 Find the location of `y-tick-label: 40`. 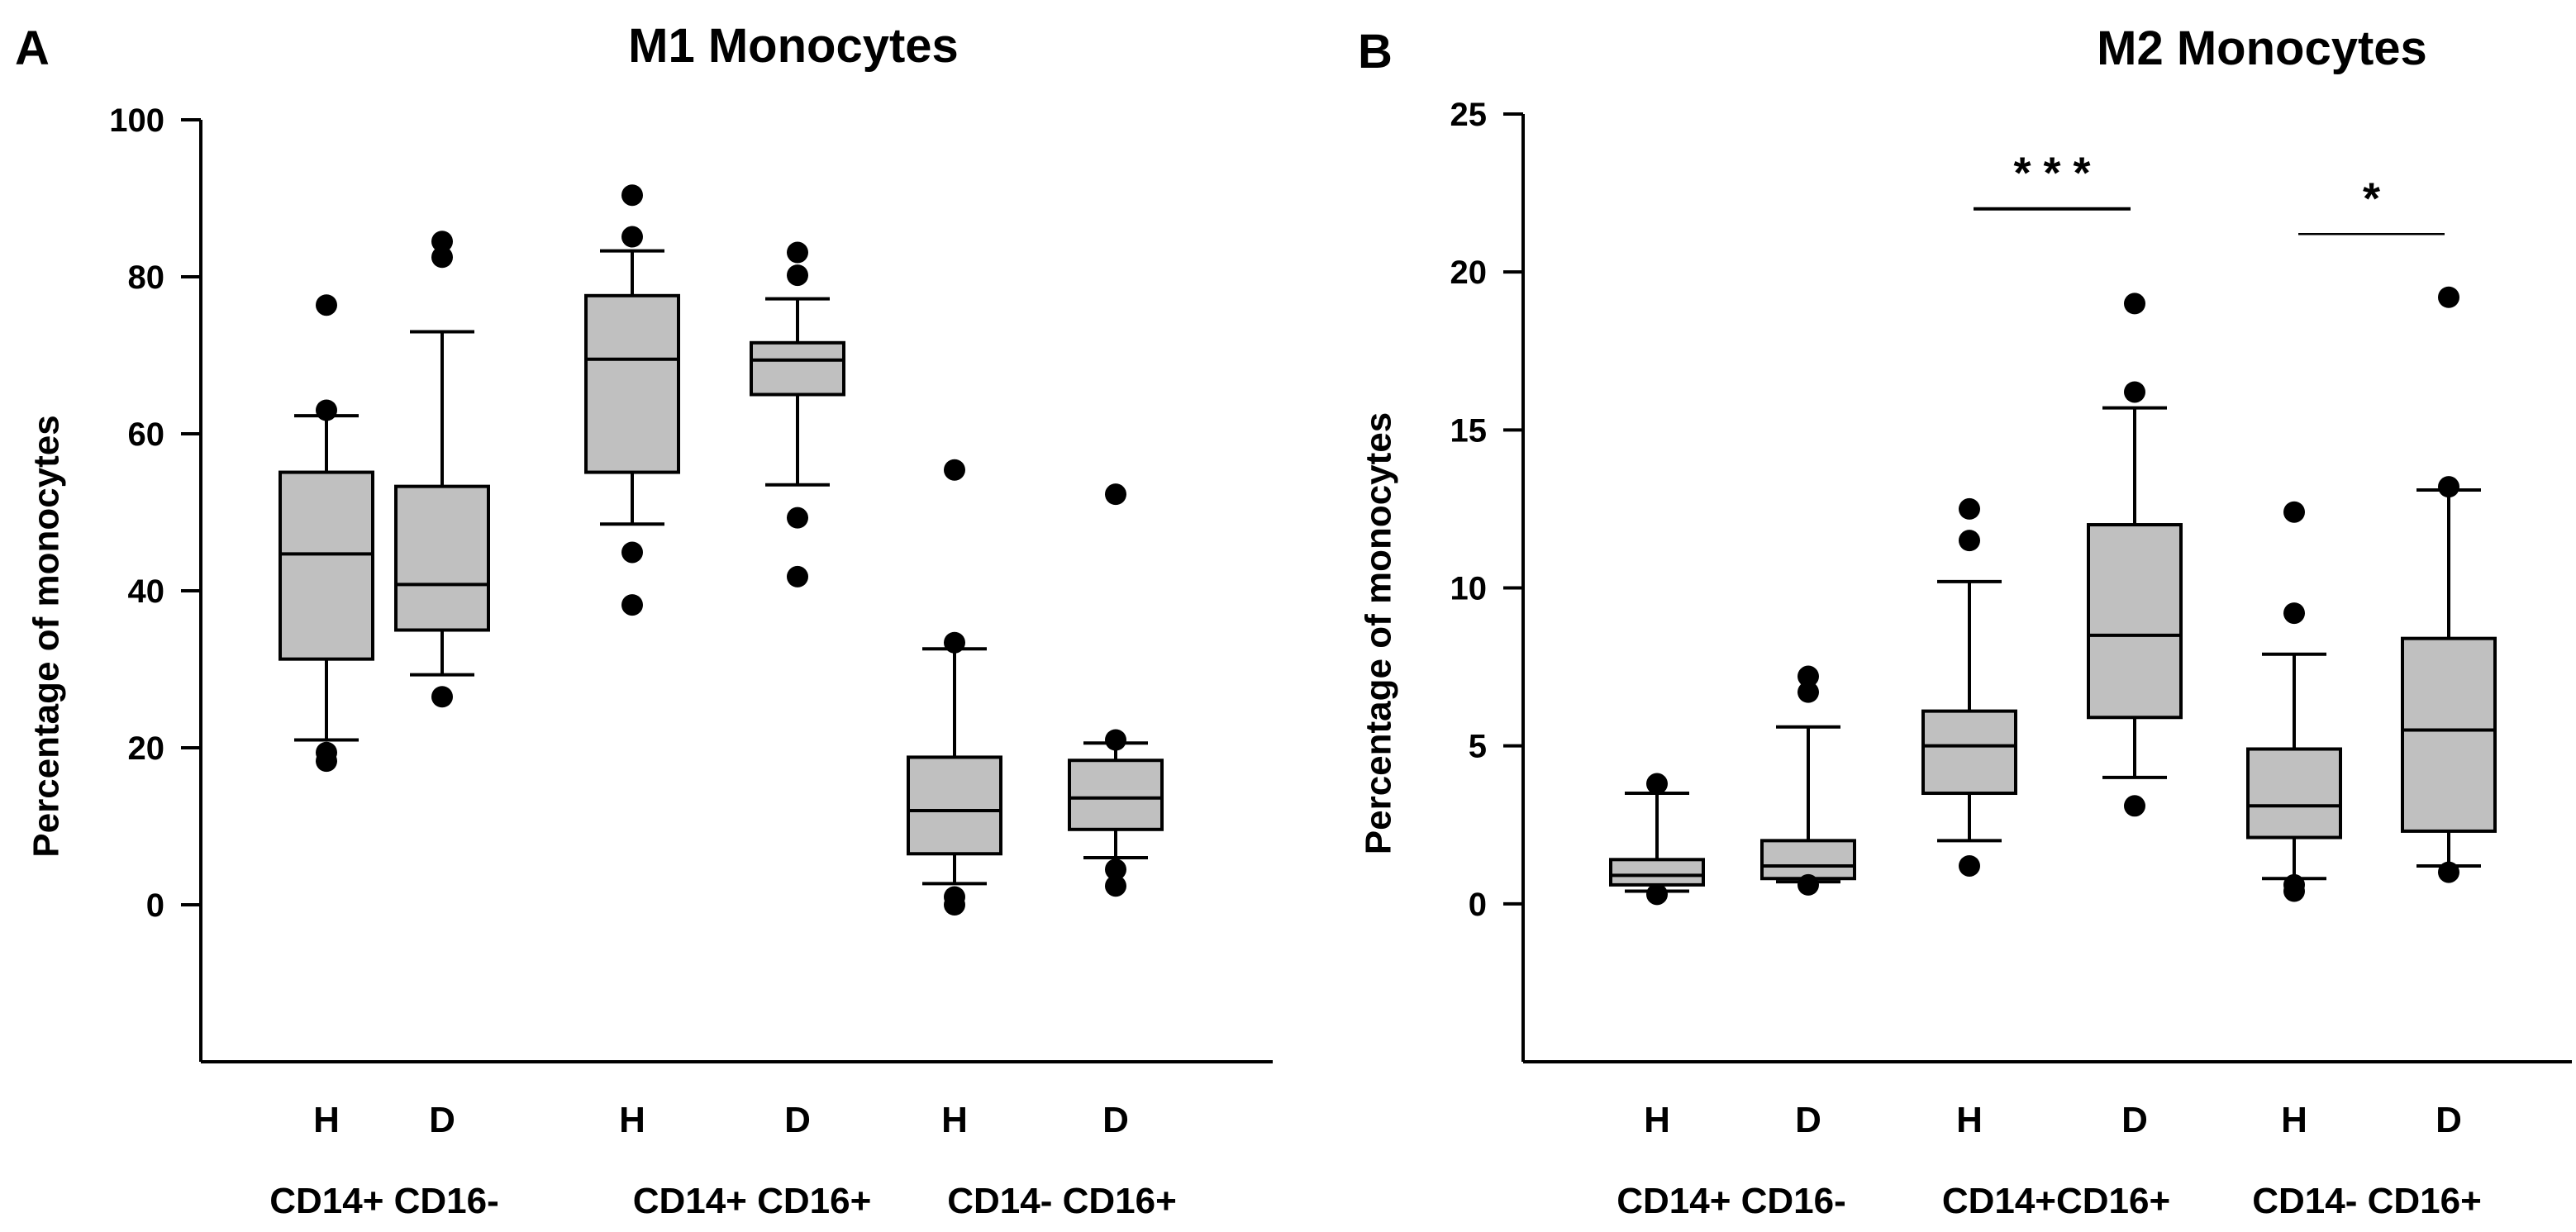

y-tick-label: 40 is located at coordinates (146, 591).